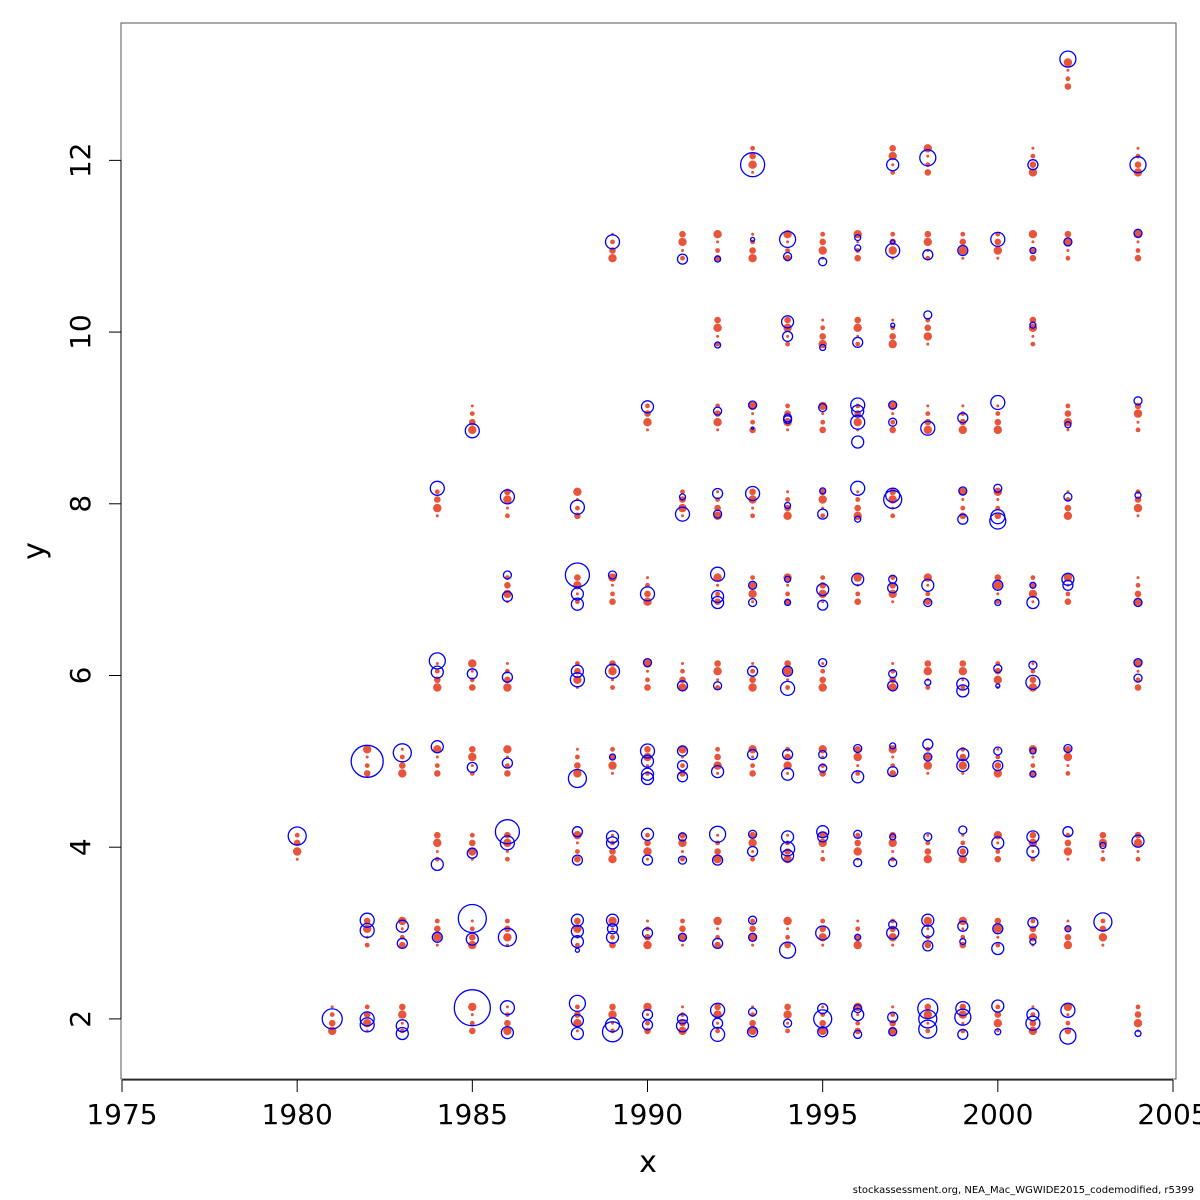 This screenshot has height=1200, width=1200. I want to click on y-axis: 2 4 6 8 10 12, so click(93, 585).